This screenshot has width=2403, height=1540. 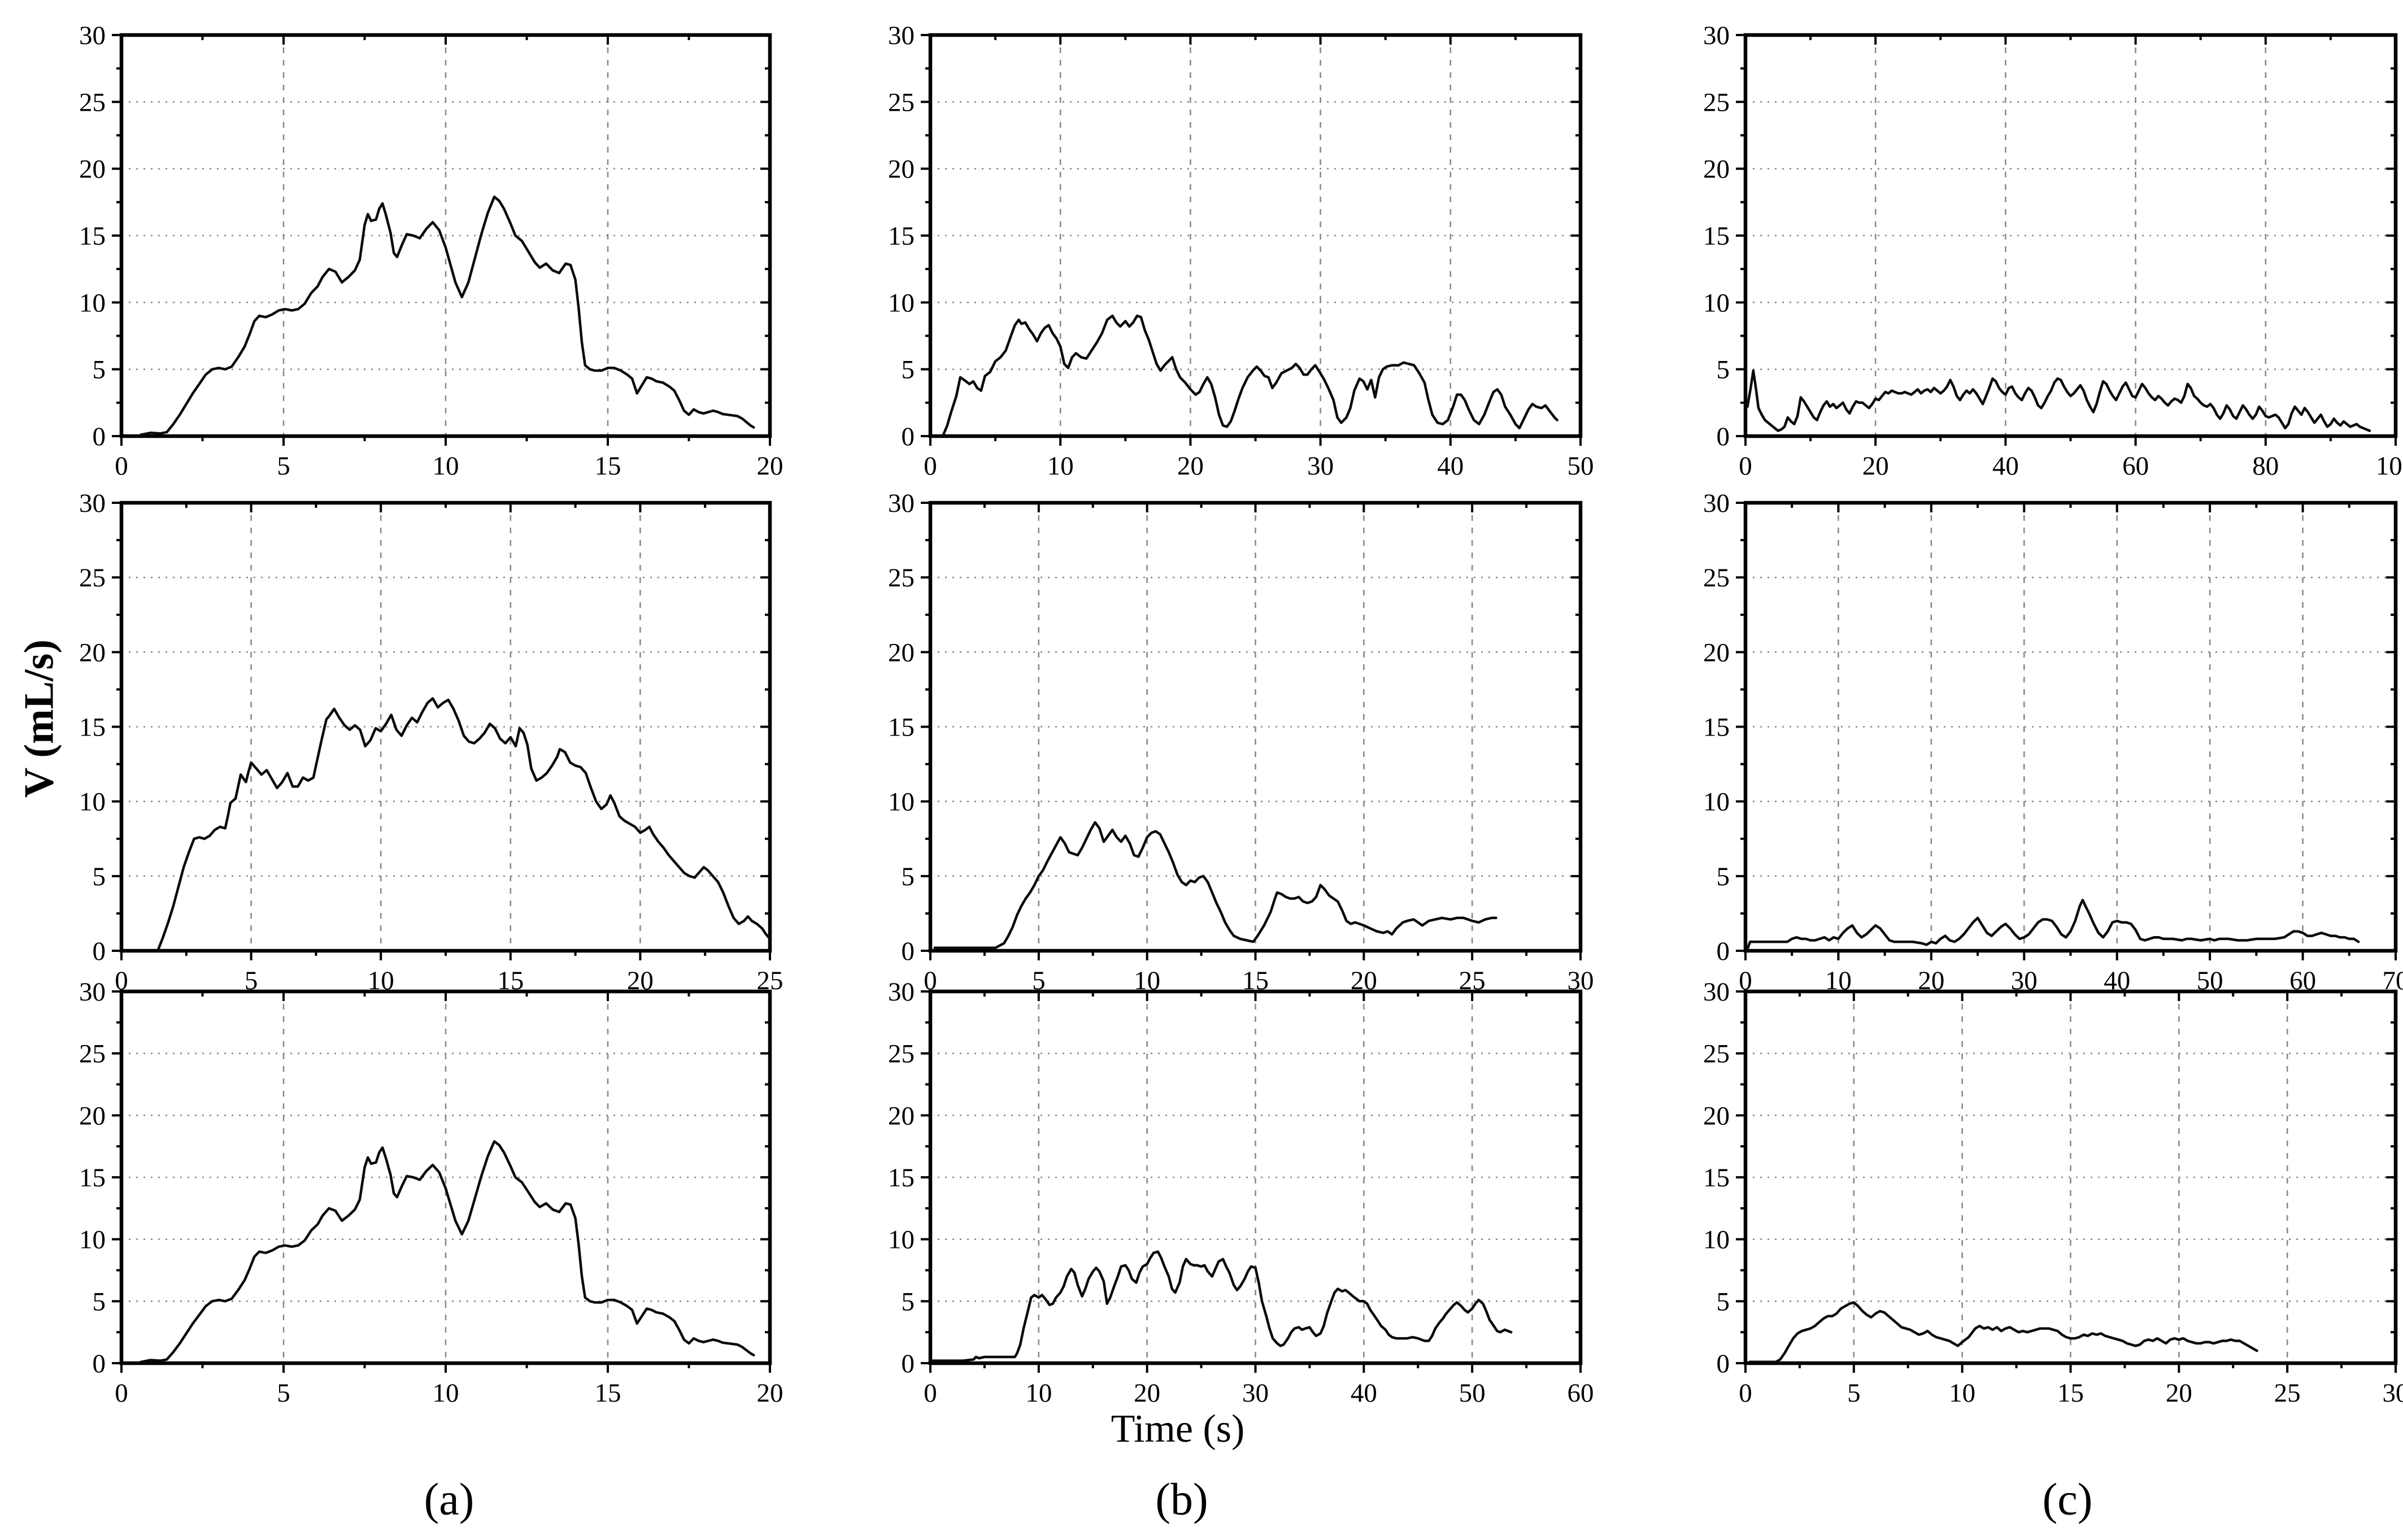 I want to click on chart-panel-a-bottom: 0 5 10 15 20 25 30 0 5 10 15 20, so click(x=404, y=1194).